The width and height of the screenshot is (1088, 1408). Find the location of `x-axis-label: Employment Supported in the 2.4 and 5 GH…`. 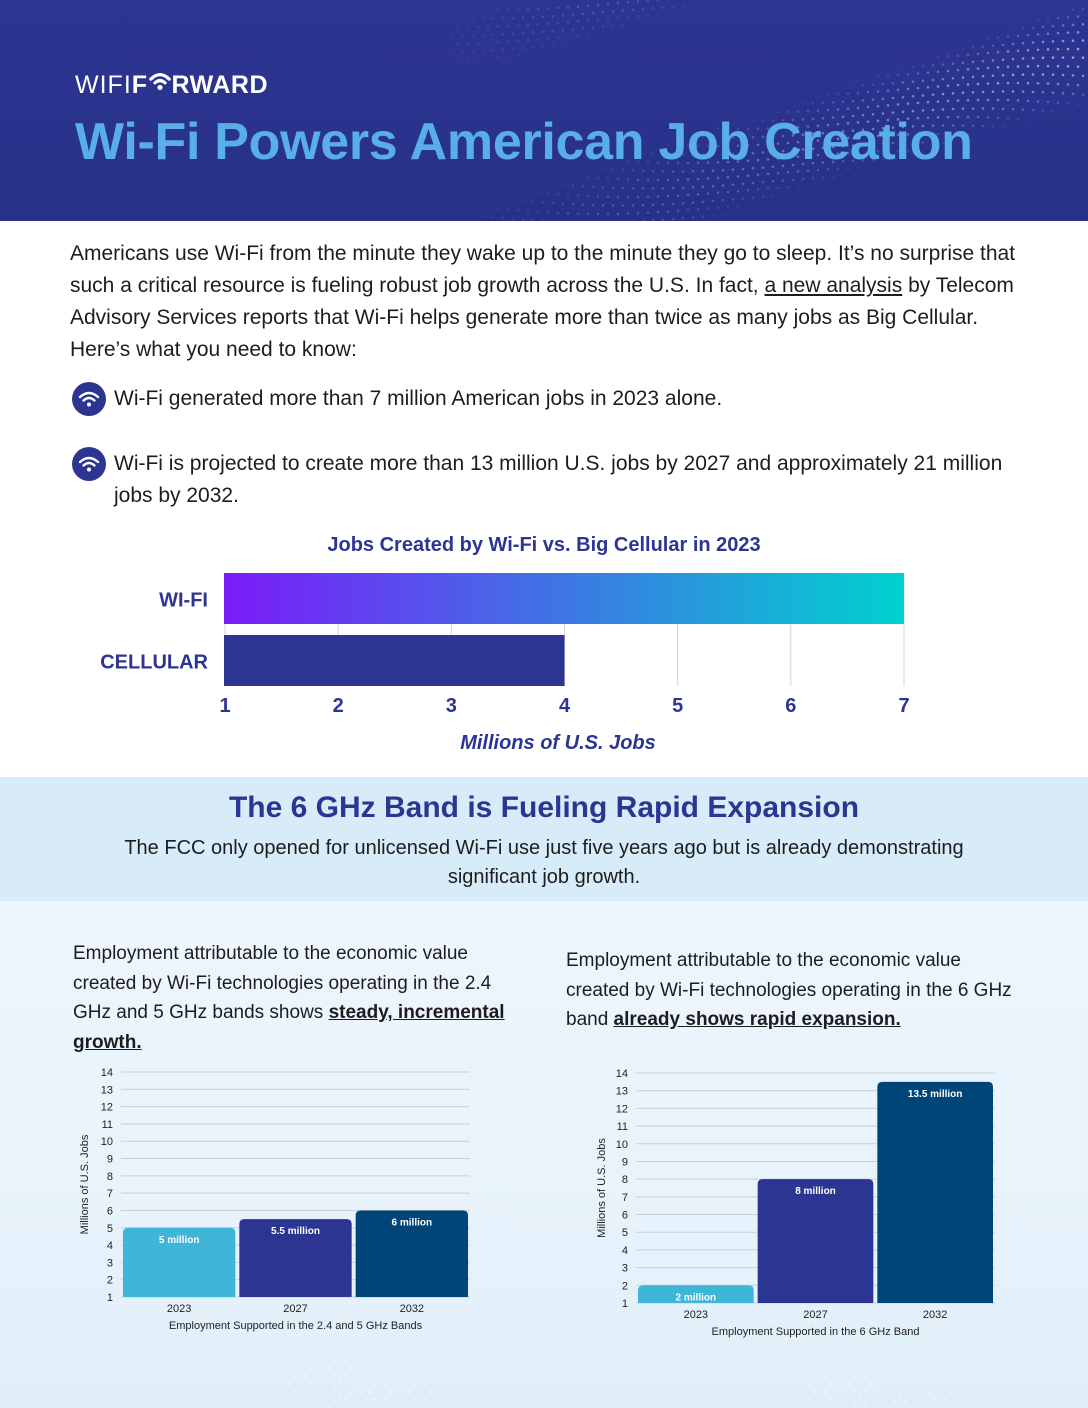

x-axis-label: Employment Supported in the 2.4 and 5 GH… is located at coordinates (296, 1326).